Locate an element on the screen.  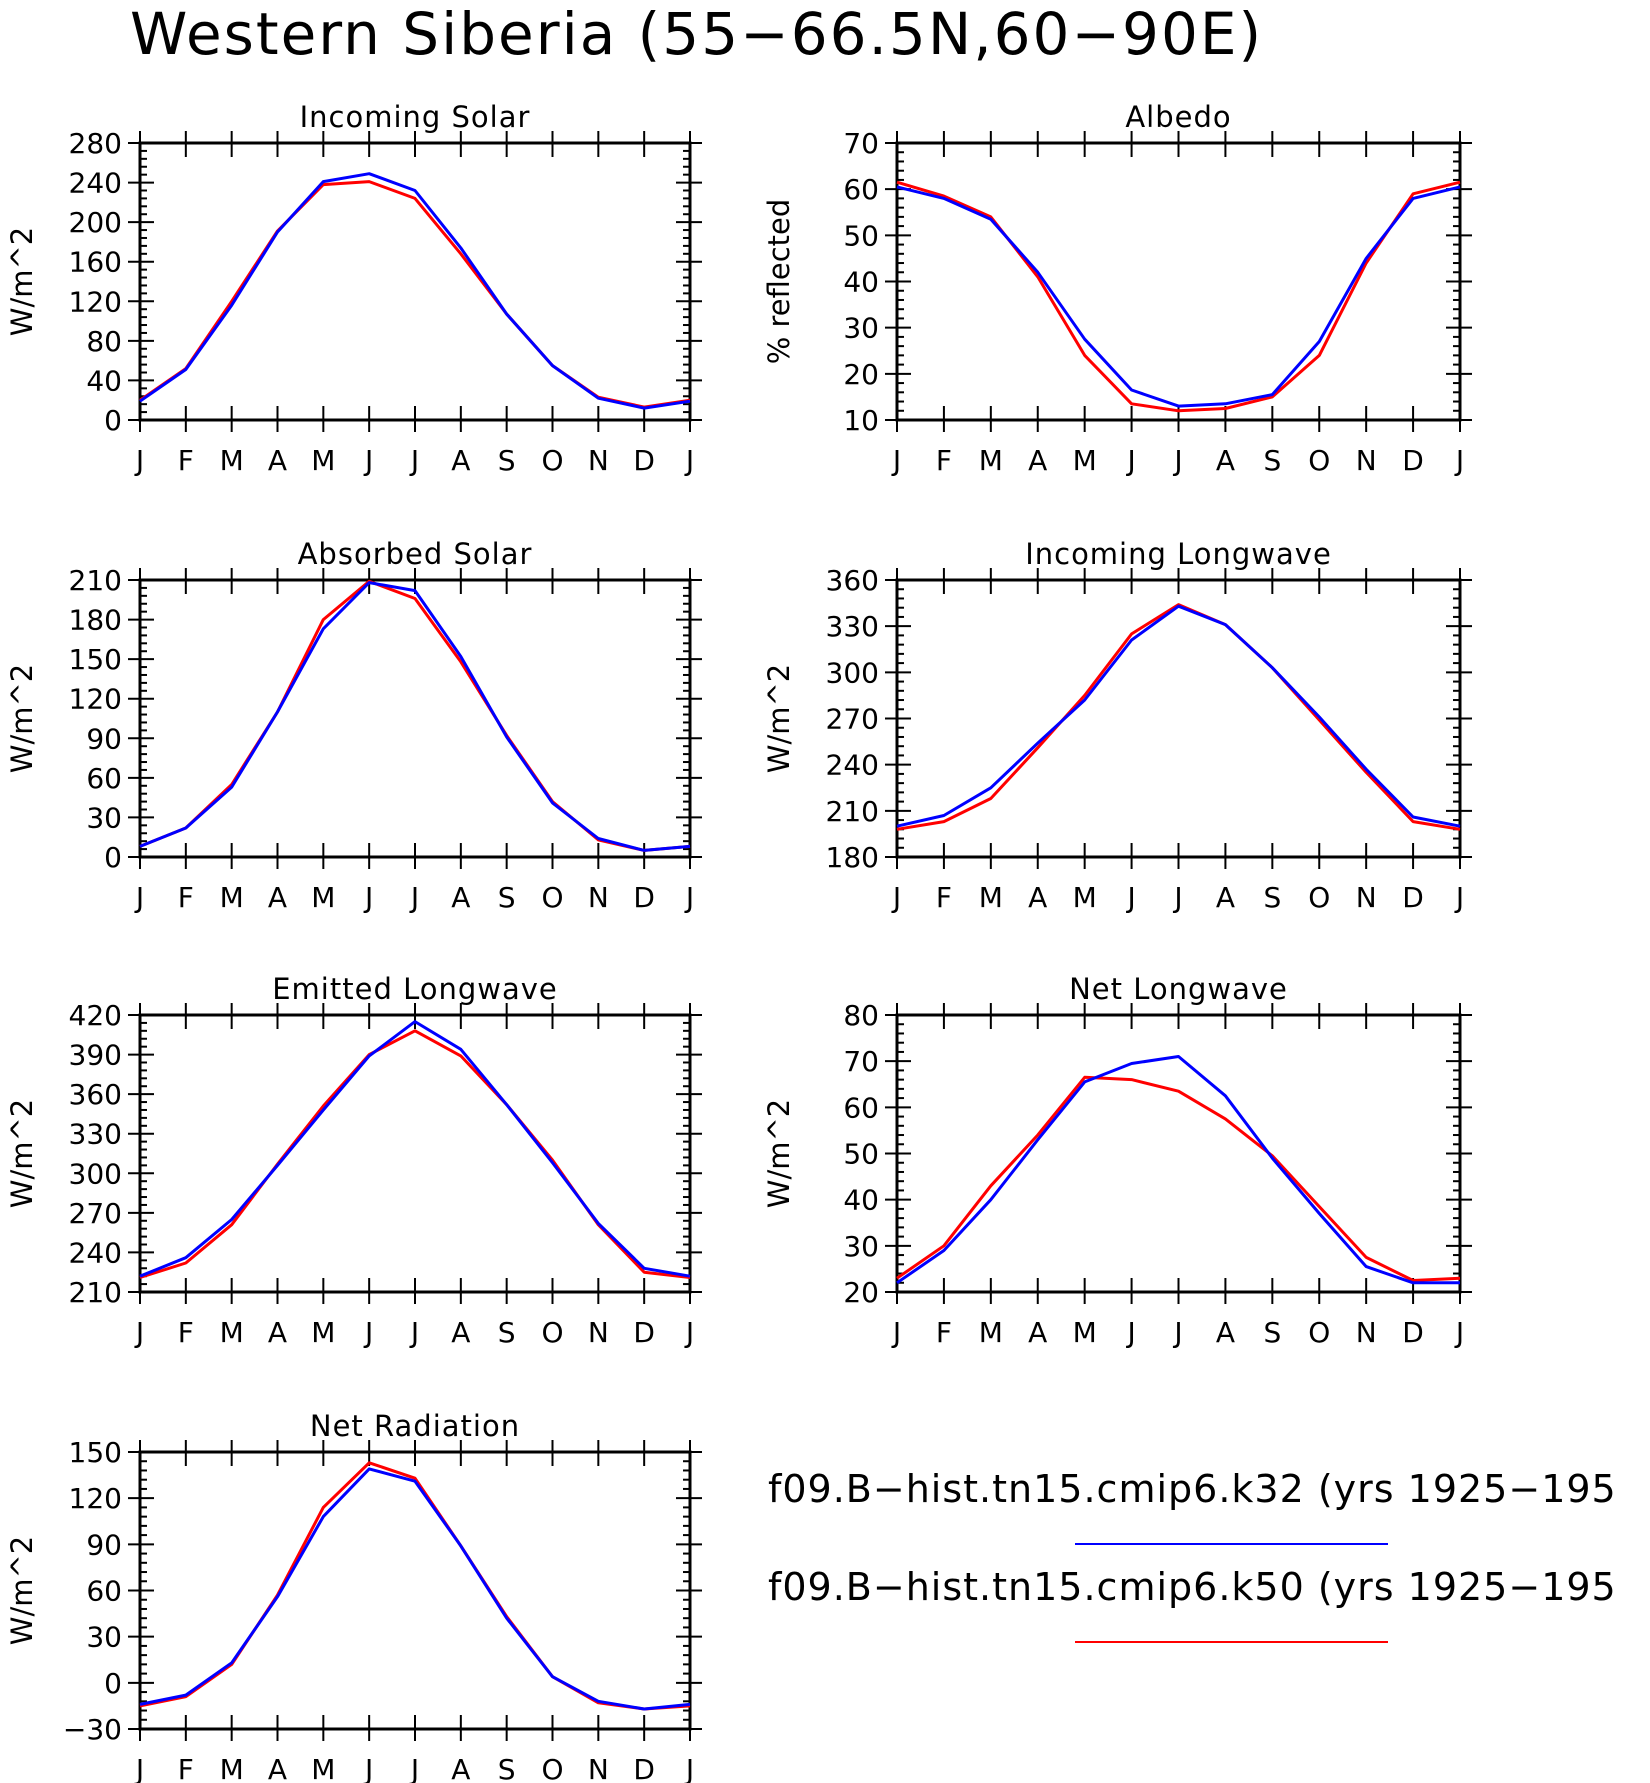
y-tick-label: 40 is located at coordinates (861, 1200).